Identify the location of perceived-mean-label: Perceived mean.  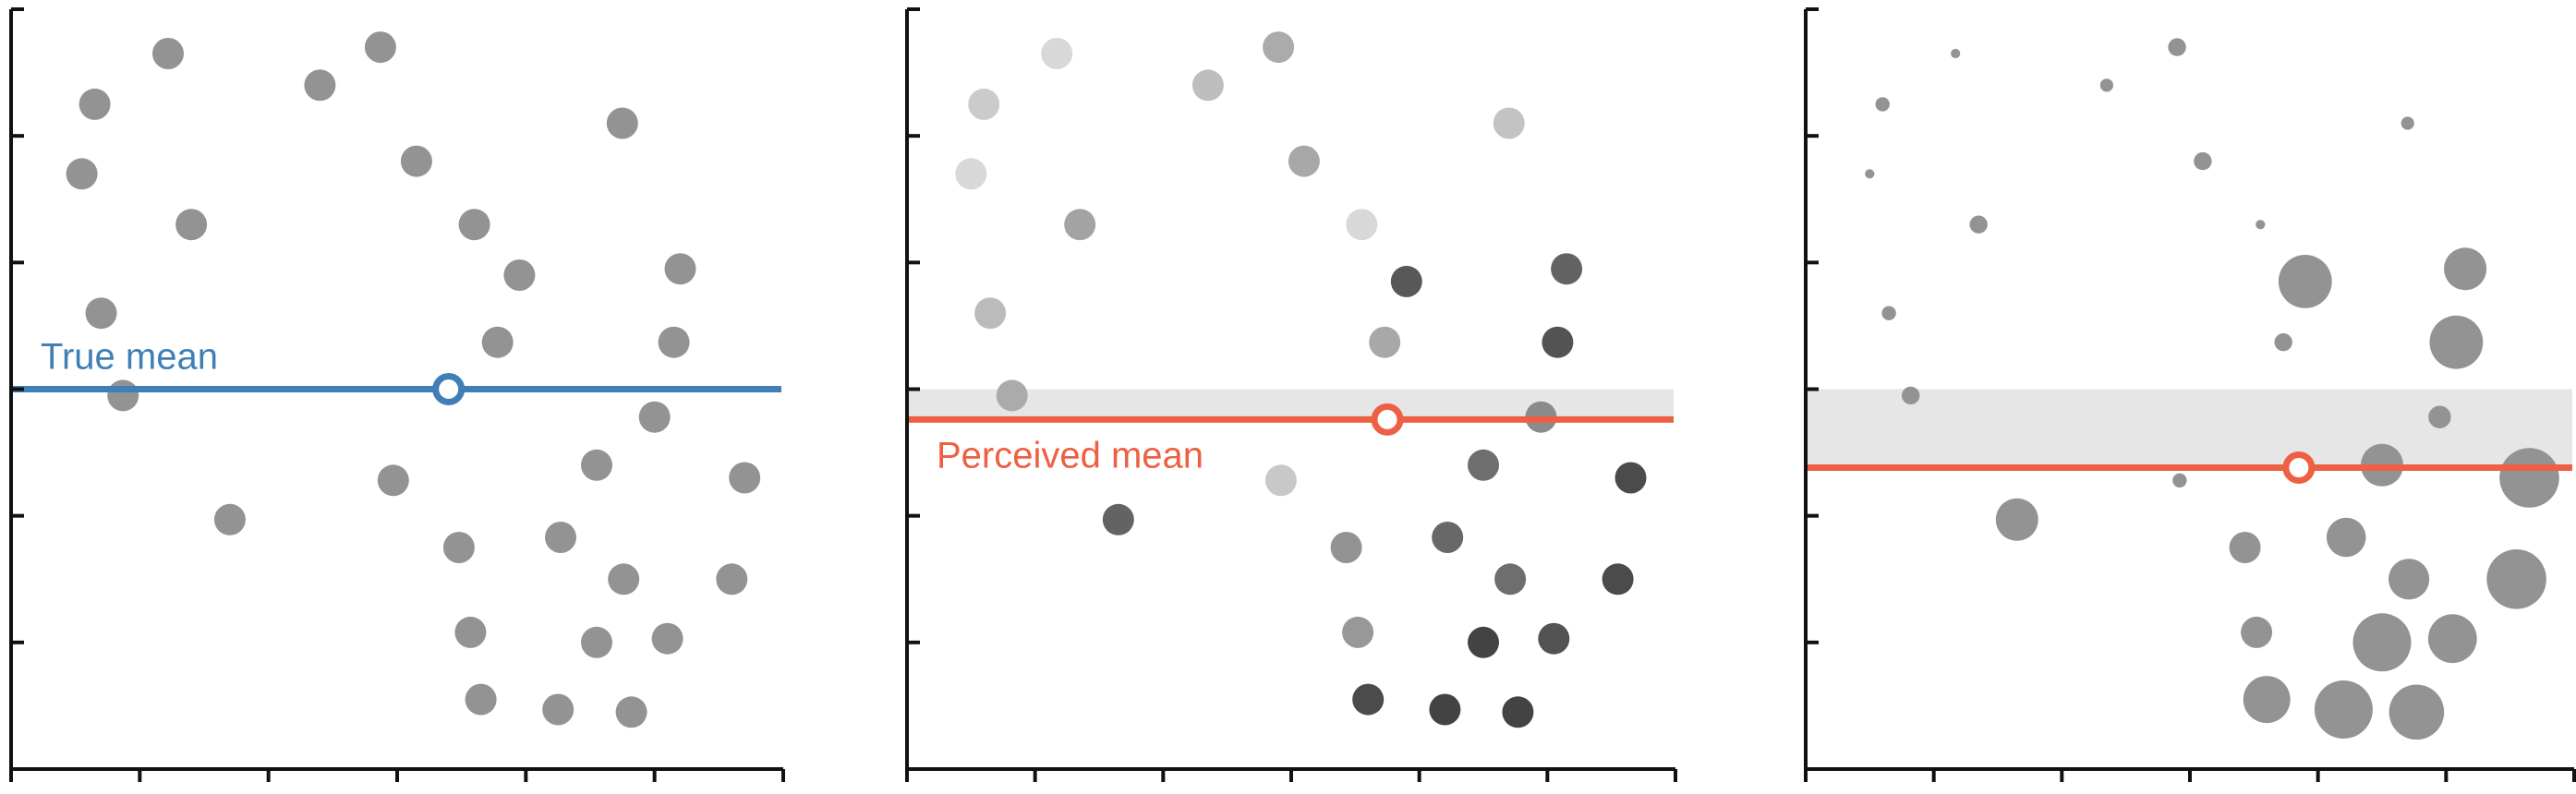
(1070, 455).